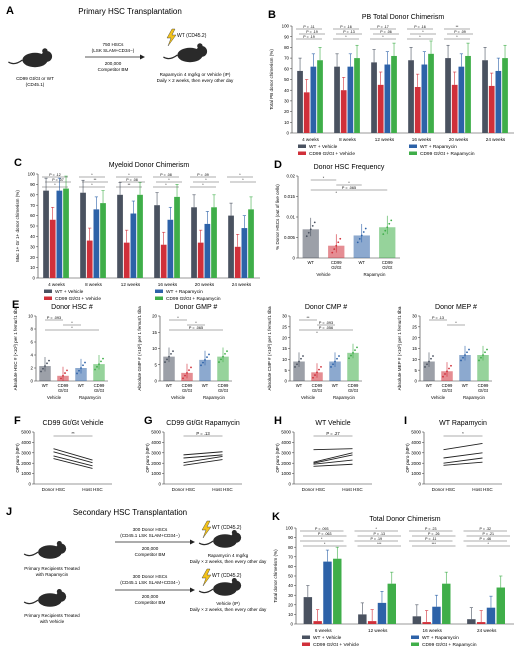 This screenshot has width=520, height=656. I want to click on panel-letter: I, so click(405, 421).